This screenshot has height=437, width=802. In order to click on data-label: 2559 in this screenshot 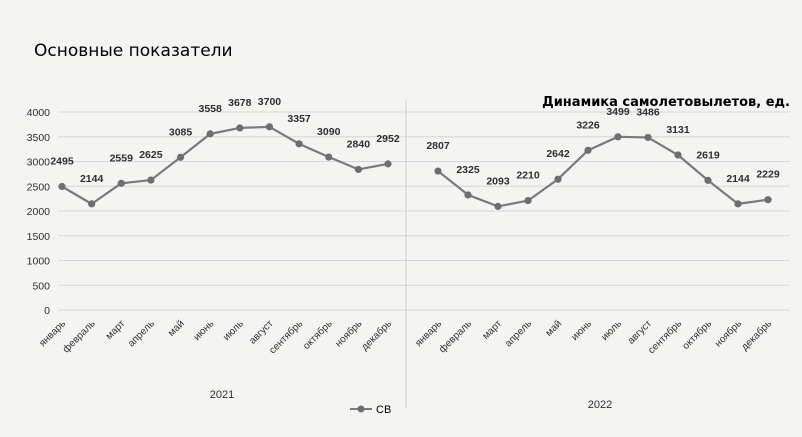, I will do `click(122, 158)`.